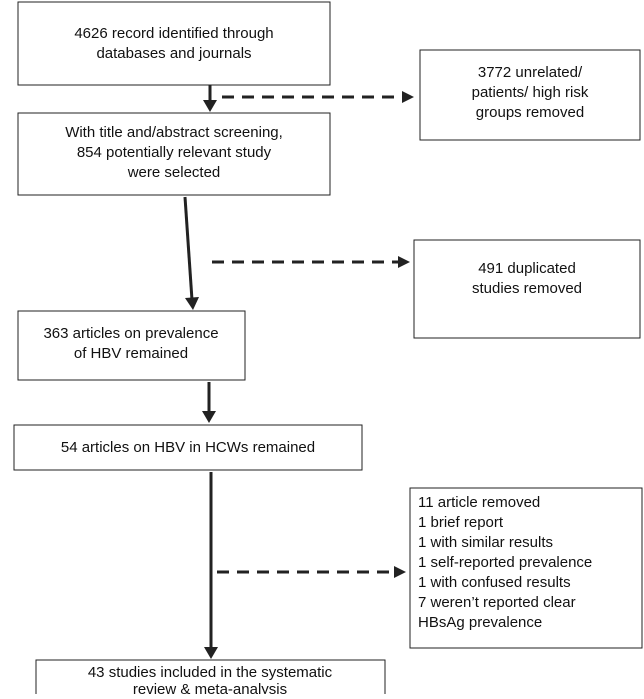  Describe the element at coordinates (494, 582) in the screenshot. I see `node-text: 1 with confused results` at that location.